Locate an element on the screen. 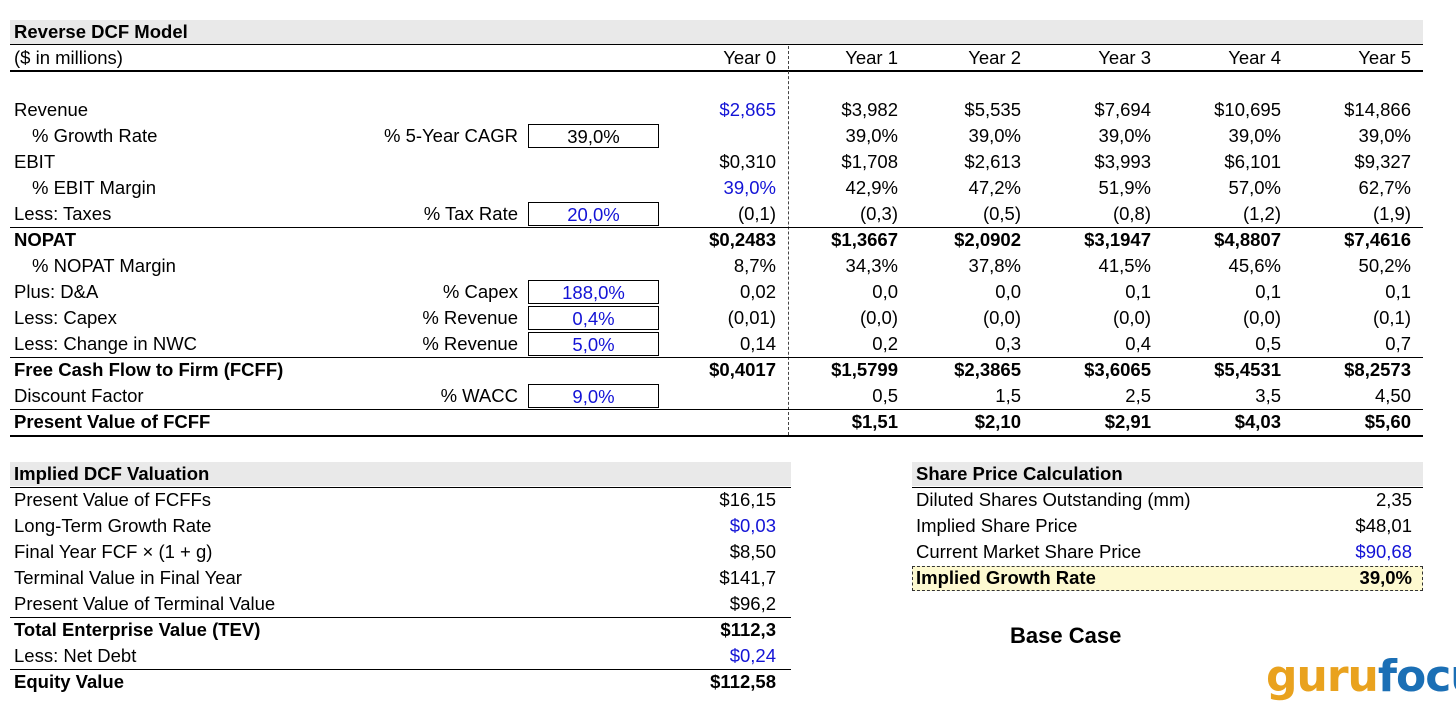 This screenshot has width=1456, height=714. row-value: (1,2) is located at coordinates (1261, 213).